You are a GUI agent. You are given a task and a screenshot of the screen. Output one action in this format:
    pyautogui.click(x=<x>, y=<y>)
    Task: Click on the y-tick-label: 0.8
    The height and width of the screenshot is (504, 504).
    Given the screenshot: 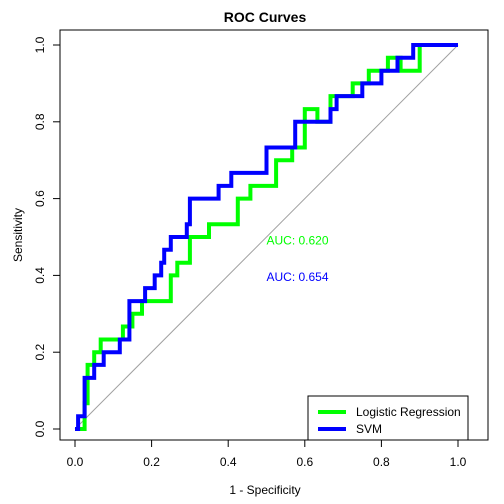 What is the action you would take?
    pyautogui.click(x=40, y=121)
    